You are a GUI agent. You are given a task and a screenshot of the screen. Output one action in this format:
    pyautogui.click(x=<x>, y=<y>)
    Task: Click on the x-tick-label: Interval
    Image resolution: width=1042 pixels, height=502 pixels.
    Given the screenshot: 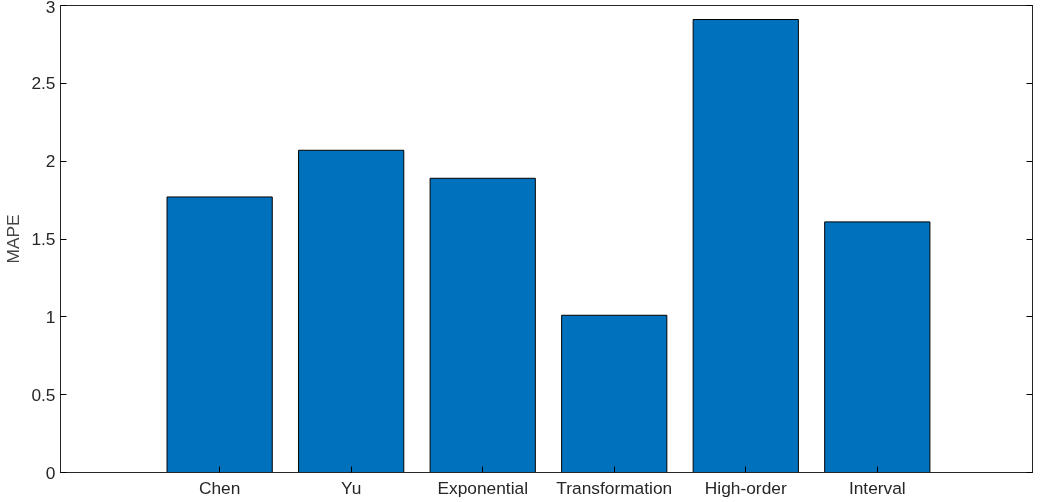 What is the action you would take?
    pyautogui.click(x=877, y=487)
    